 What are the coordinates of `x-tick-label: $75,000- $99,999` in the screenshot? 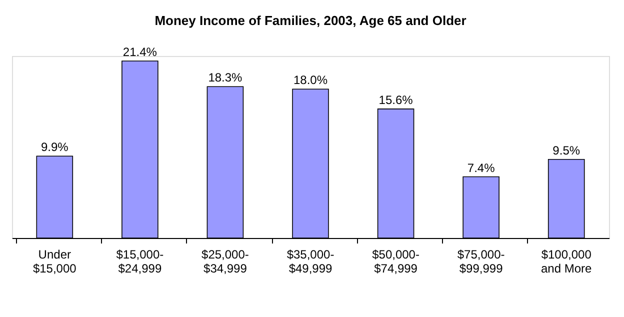 It's located at (481, 262).